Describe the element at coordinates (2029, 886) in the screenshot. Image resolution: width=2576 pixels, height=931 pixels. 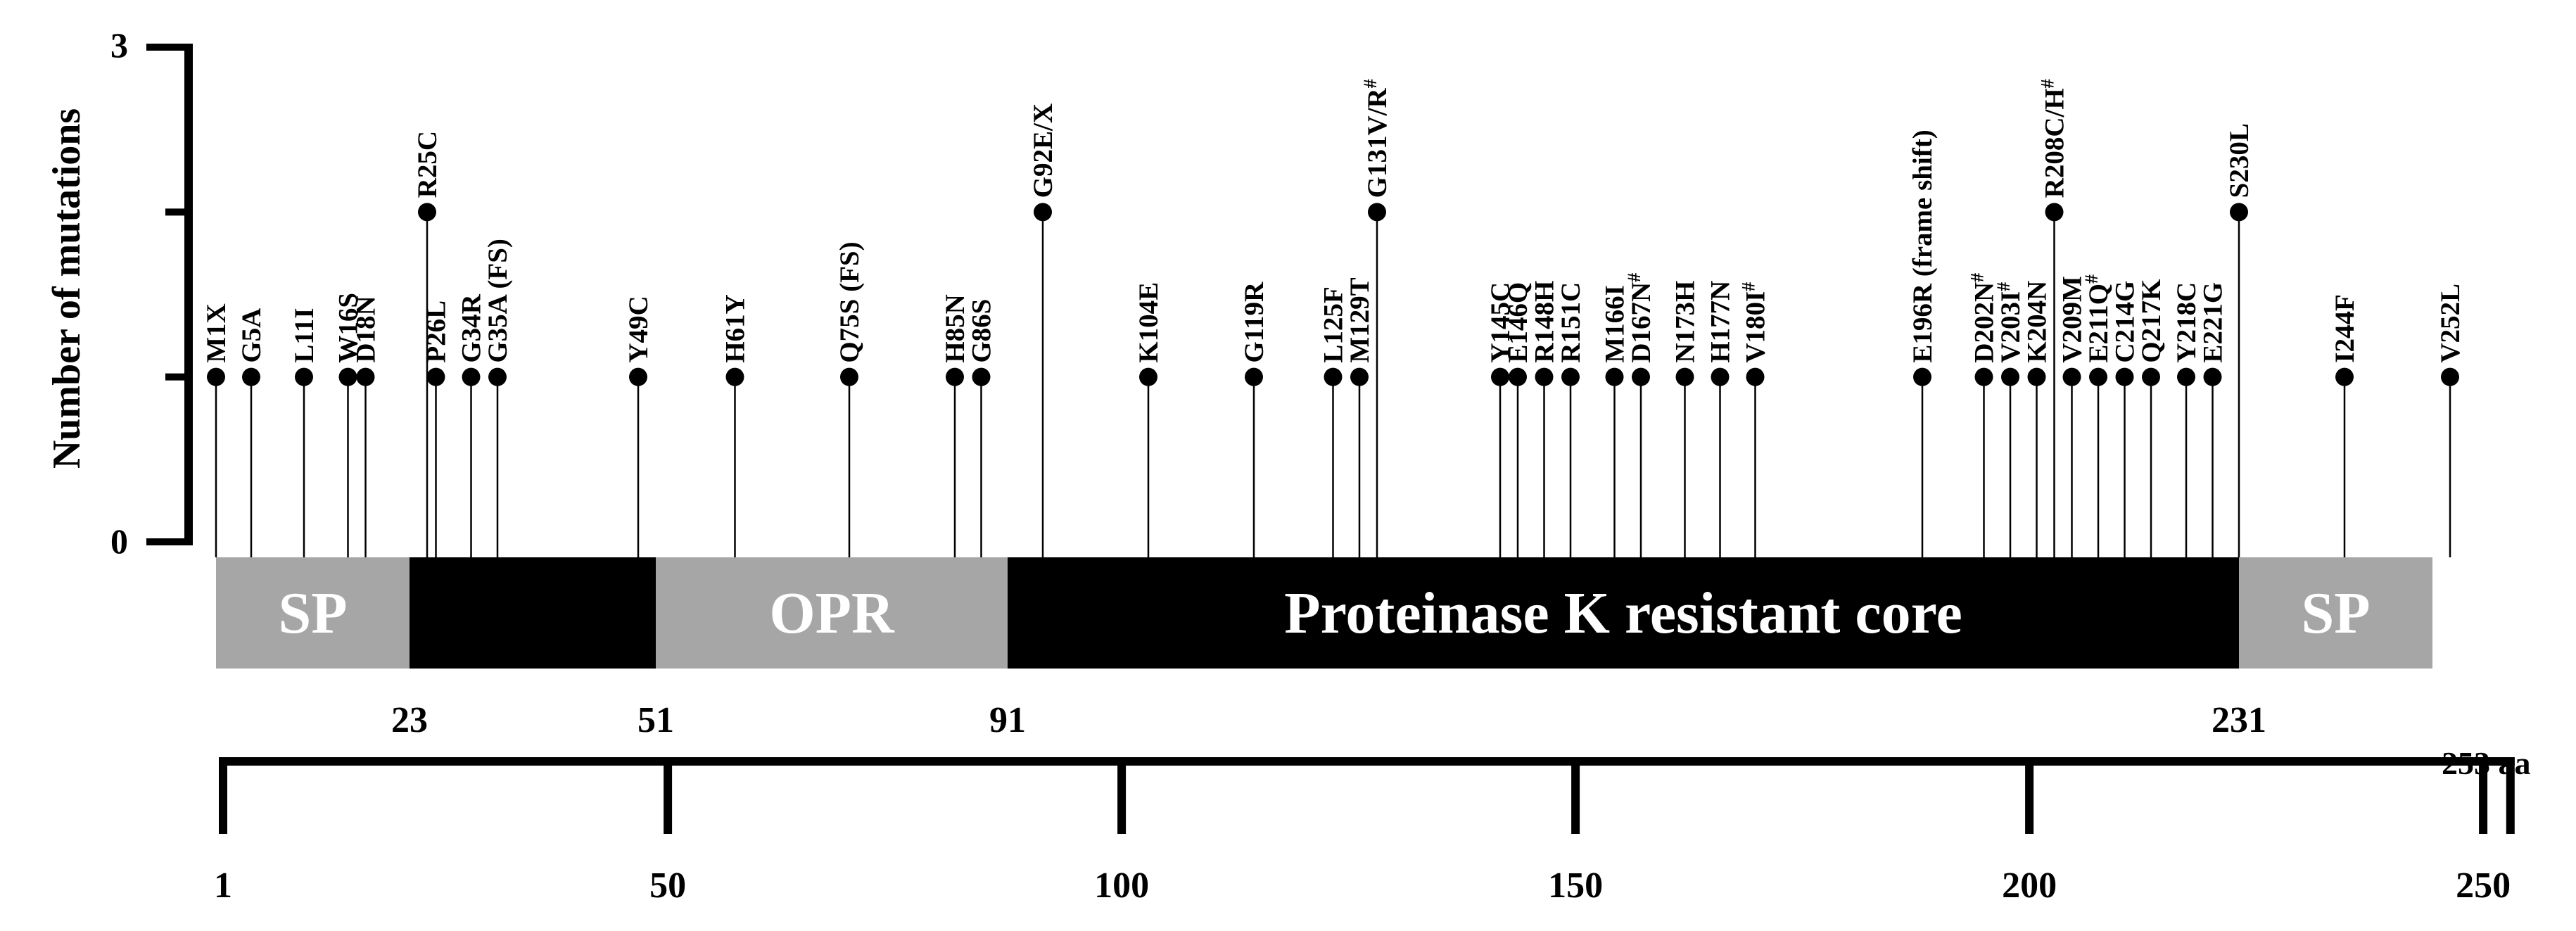
I see `ruler-tick-label: 200` at that location.